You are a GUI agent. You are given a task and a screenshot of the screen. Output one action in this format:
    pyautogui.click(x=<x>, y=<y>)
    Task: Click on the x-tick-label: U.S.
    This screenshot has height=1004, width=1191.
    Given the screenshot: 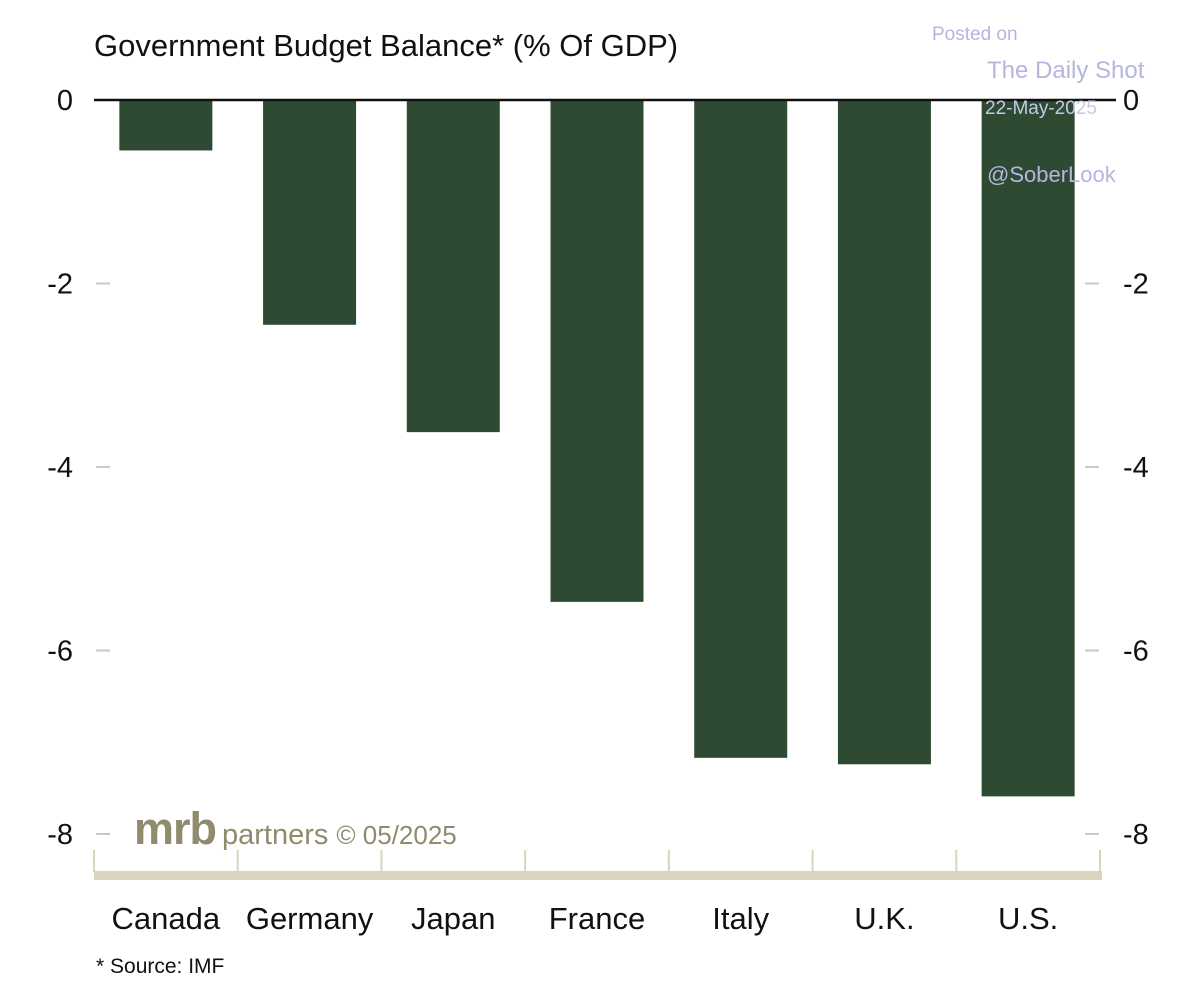 What is the action you would take?
    pyautogui.click(x=1028, y=918)
    